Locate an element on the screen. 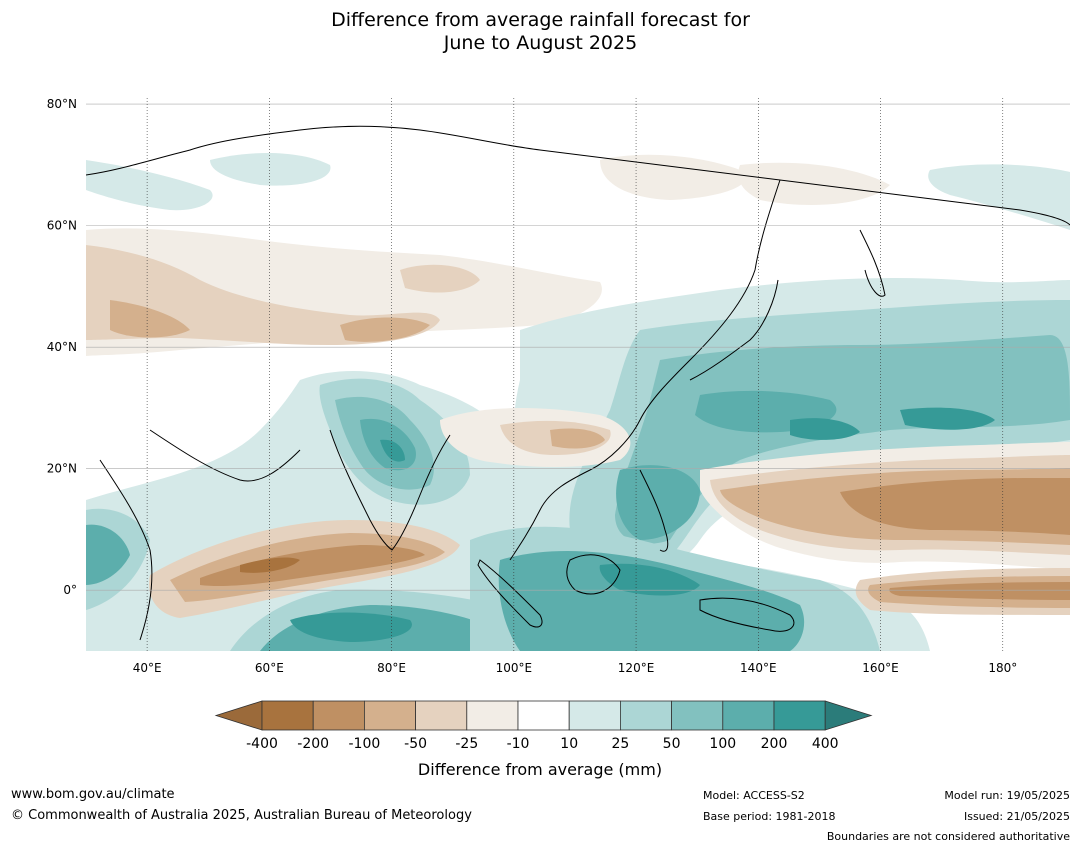  coastline-africa-east is located at coordinates (126, 550).